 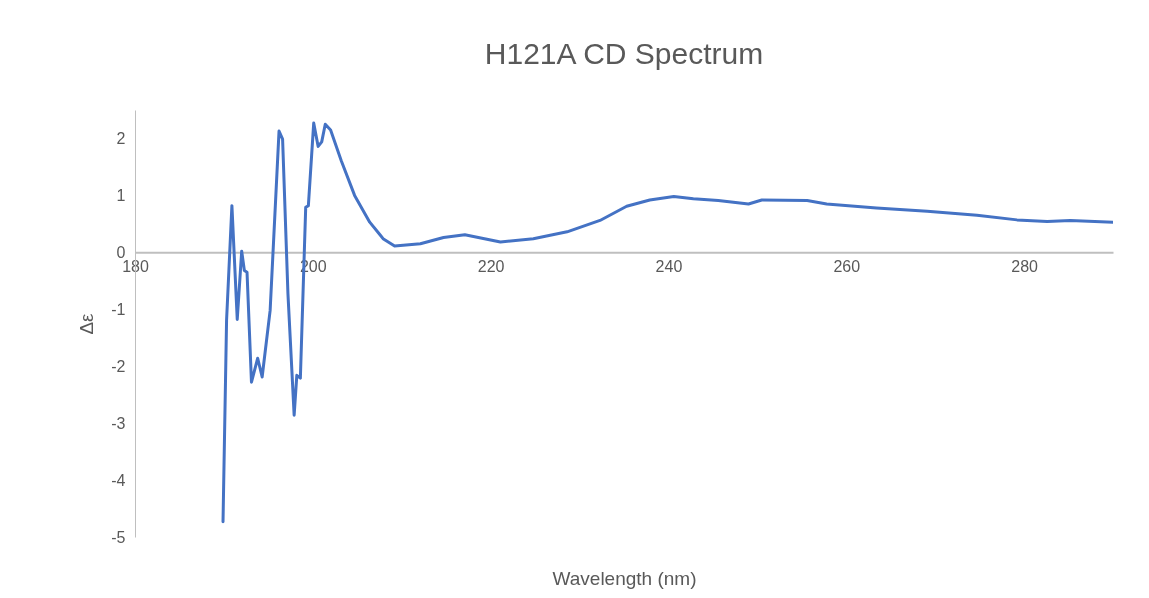 I want to click on y-tick-label: -2, so click(x=118, y=366).